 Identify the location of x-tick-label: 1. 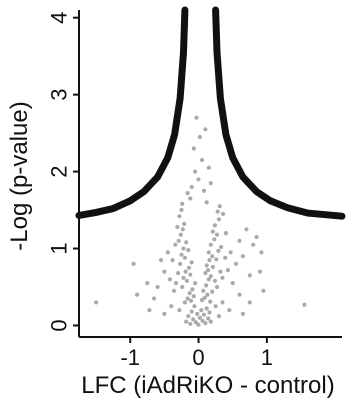
(267, 357).